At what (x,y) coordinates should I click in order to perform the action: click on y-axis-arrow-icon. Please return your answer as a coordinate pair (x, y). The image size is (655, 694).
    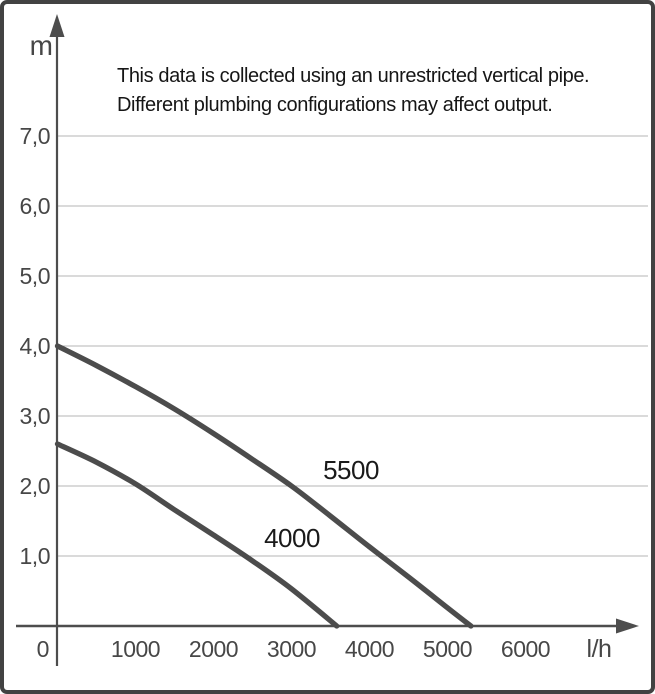
    Looking at the image, I should click on (57, 25).